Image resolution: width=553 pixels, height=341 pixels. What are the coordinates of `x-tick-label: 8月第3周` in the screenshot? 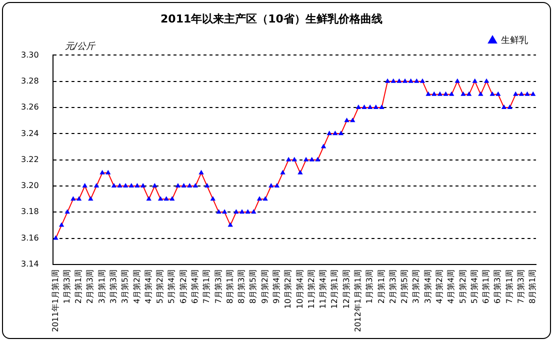 It's located at (241, 286).